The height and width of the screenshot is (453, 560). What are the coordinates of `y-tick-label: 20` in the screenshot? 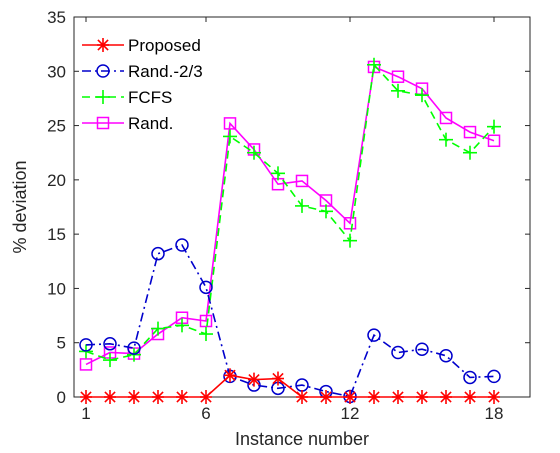 It's located at (56, 180).